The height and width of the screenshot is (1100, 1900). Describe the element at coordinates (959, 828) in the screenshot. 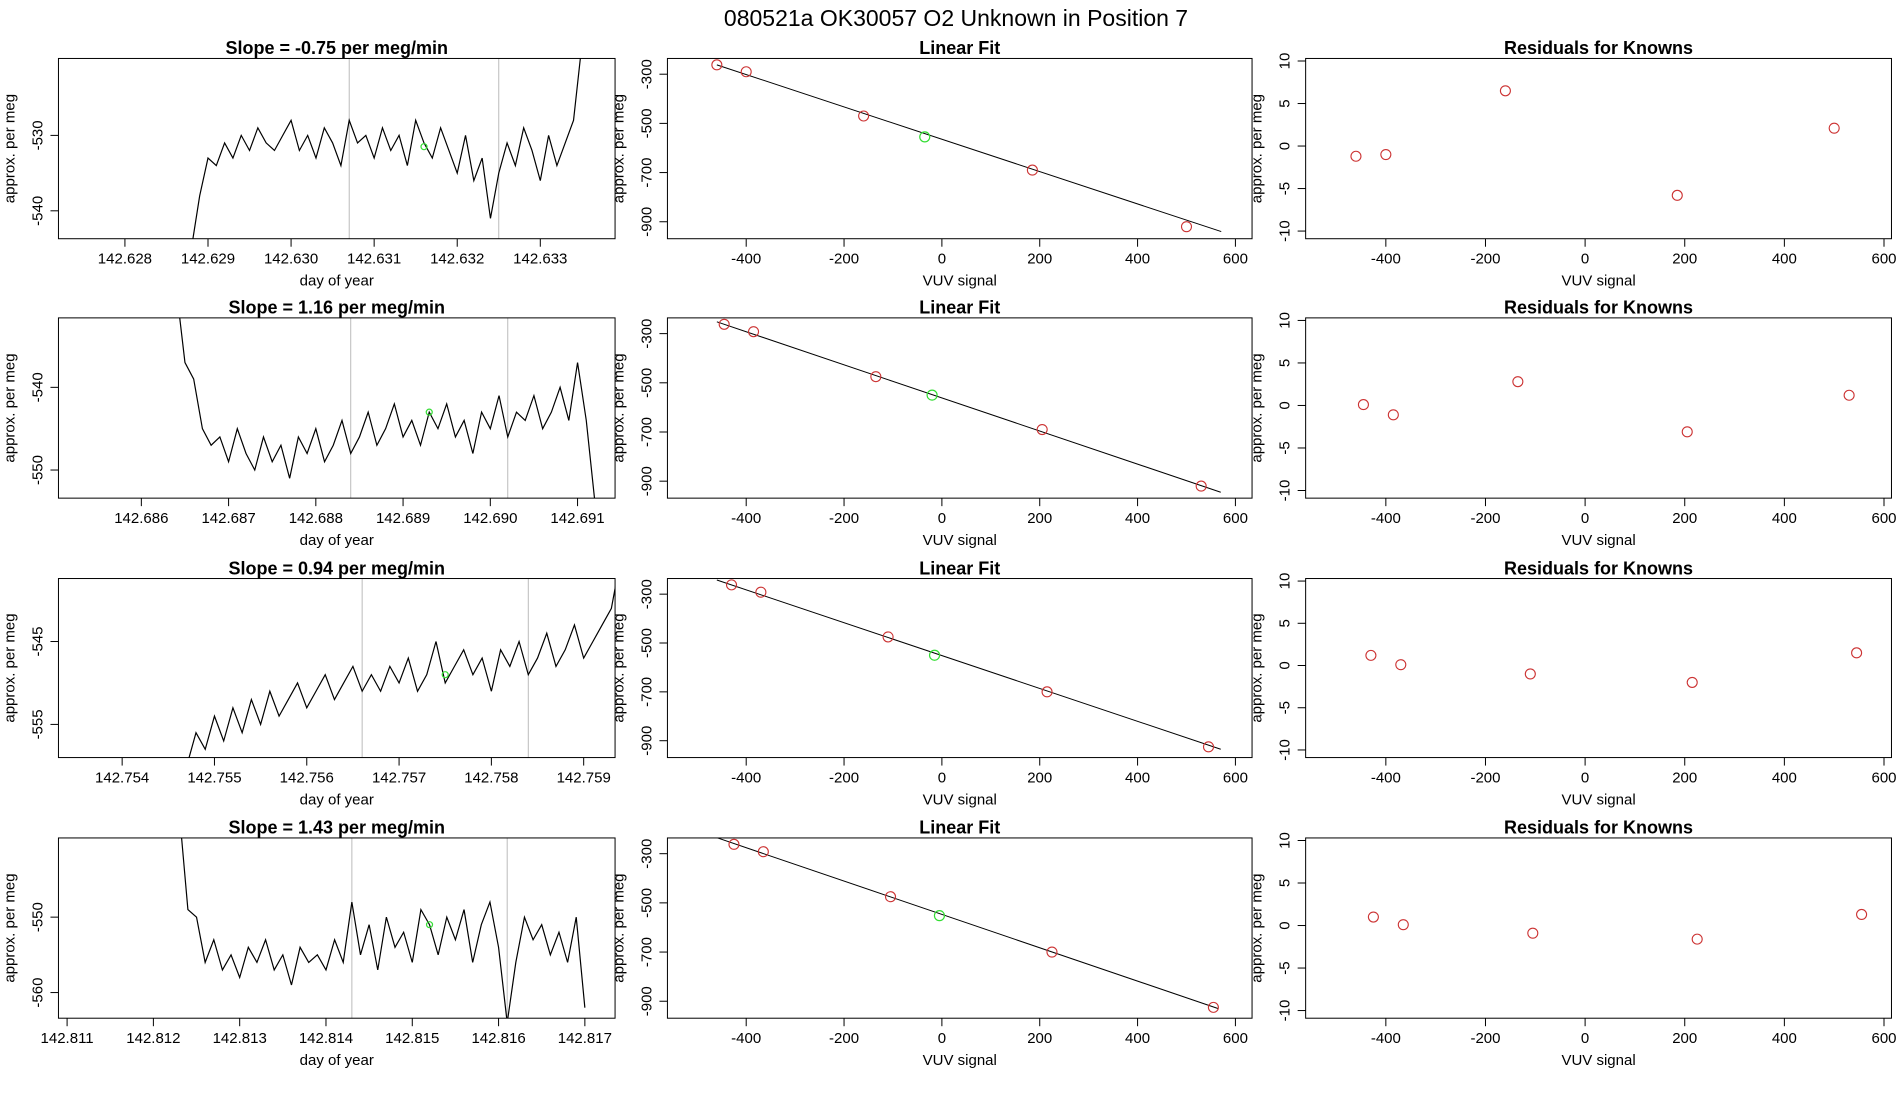

I see `panel-title: Linear Fit` at that location.